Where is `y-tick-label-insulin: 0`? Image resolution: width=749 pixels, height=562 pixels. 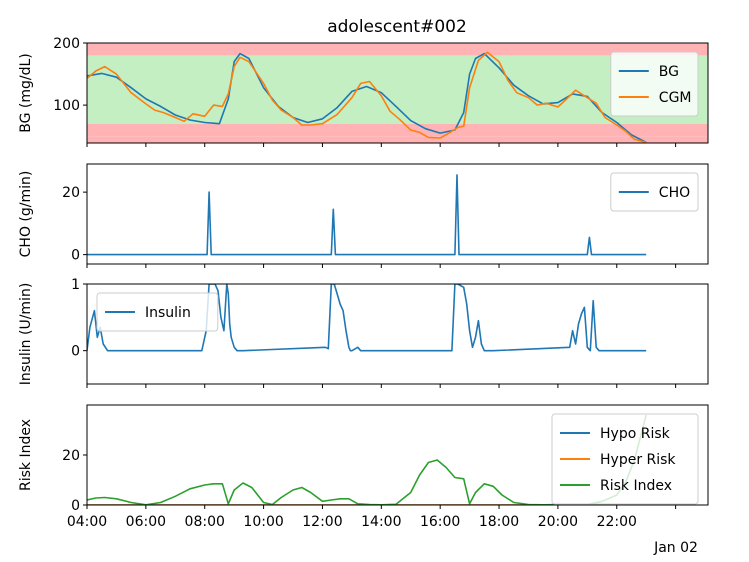
y-tick-label-insulin: 0 is located at coordinates (75, 352).